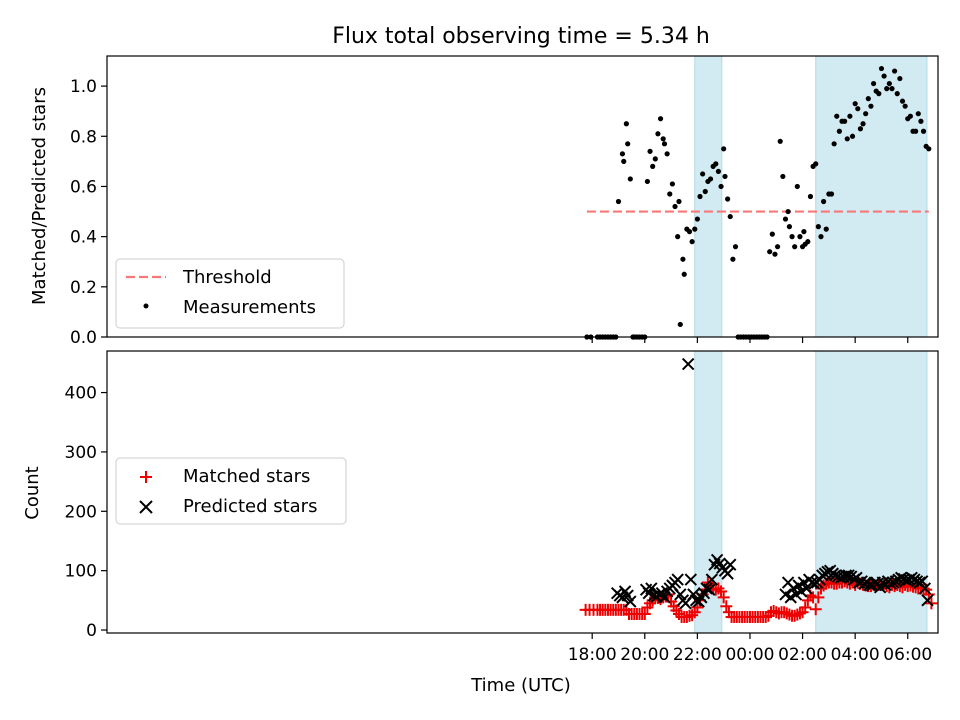 The height and width of the screenshot is (720, 960). What do you see at coordinates (249, 307) in the screenshot?
I see `legend-measurement-label: Measurements` at bounding box center [249, 307].